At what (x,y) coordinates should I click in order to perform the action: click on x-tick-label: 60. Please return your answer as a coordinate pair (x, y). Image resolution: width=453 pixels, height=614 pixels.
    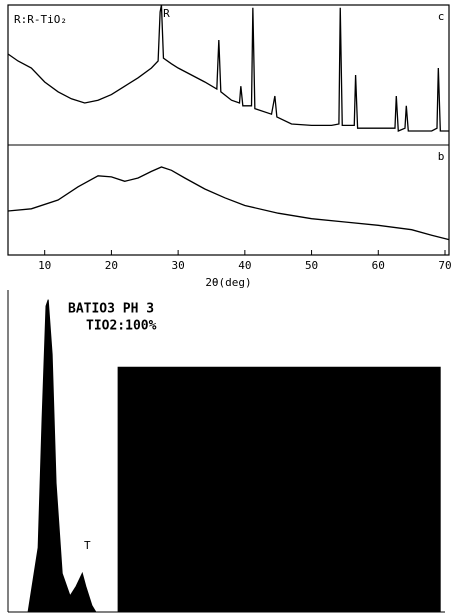
    Looking at the image, I should click on (378, 265).